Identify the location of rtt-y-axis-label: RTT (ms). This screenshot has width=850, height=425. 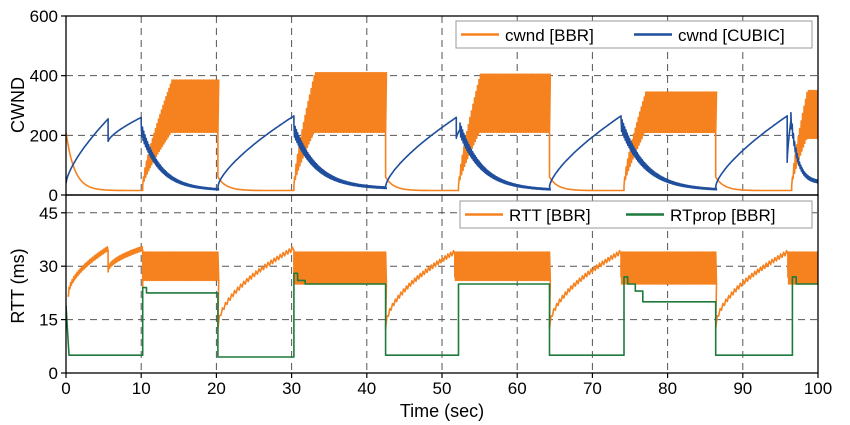
(18, 285).